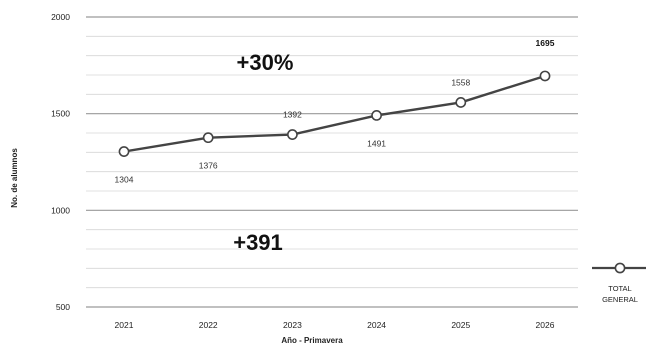 Image resolution: width=647 pixels, height=353 pixels. I want to click on y-tick-label: 2000, so click(60, 17).